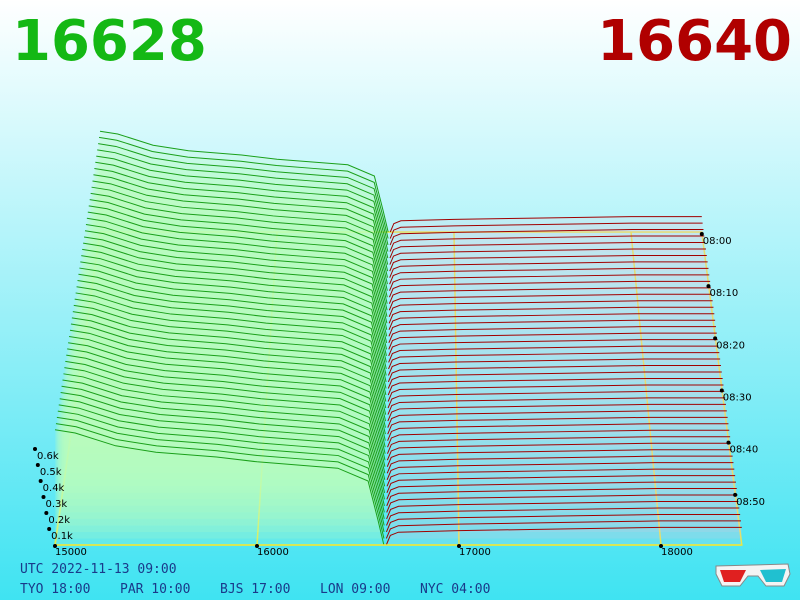 This screenshot has width=800, height=600. What do you see at coordinates (694, 41) in the screenshot?
I see `ask-price: 16640` at bounding box center [694, 41].